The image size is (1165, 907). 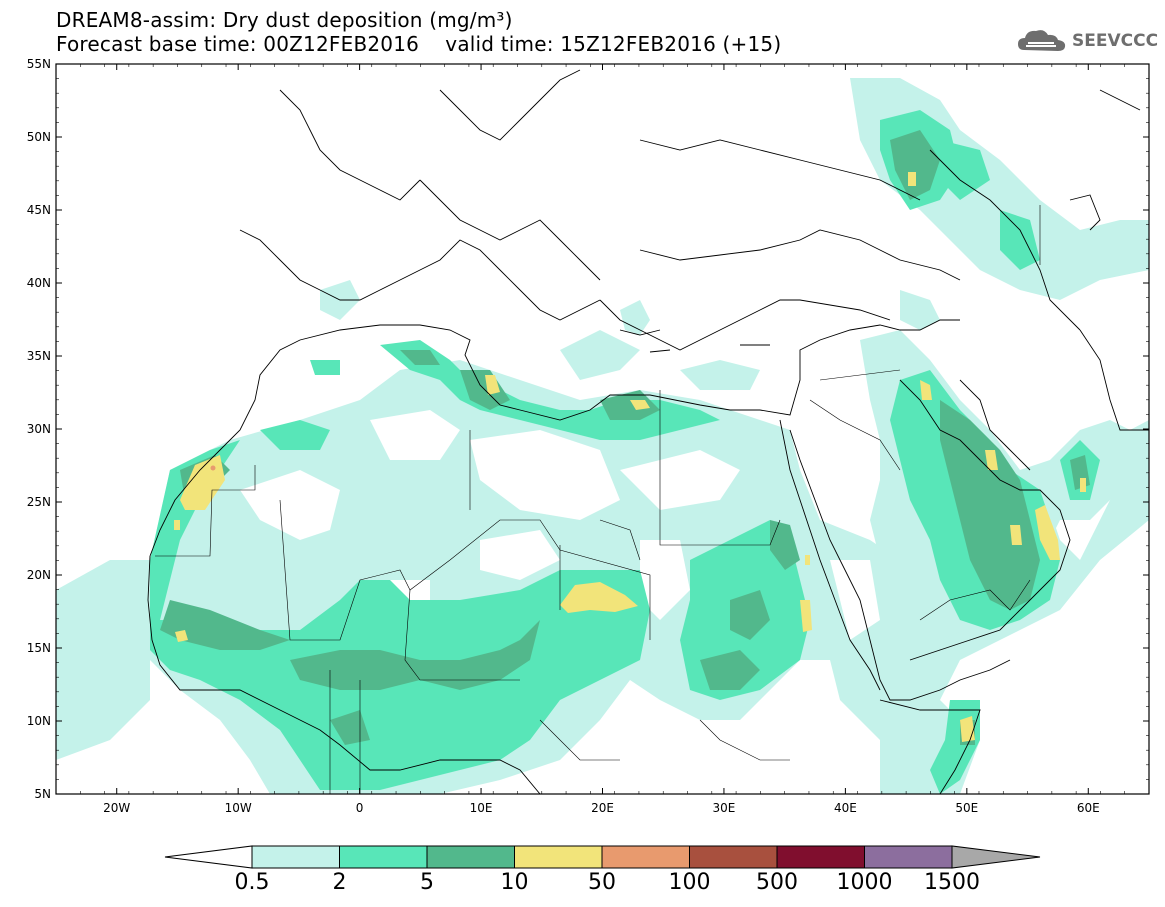 What do you see at coordinates (116, 808) in the screenshot?
I see `lon-tick-label: 20W` at bounding box center [116, 808].